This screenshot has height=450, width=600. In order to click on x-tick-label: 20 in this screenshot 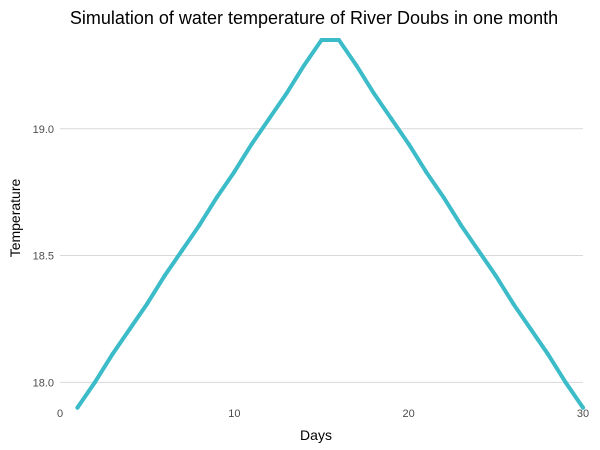, I will do `click(409, 414)`.